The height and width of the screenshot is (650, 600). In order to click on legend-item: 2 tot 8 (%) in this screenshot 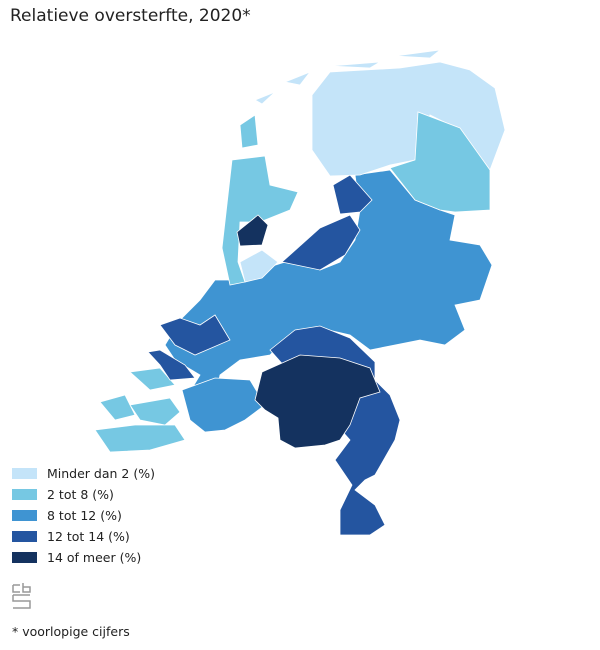, I will do `click(63, 494)`.